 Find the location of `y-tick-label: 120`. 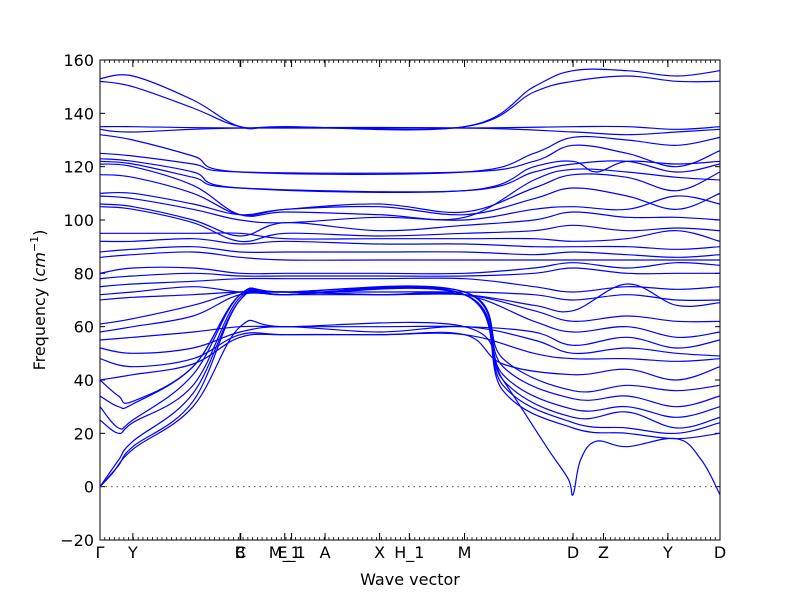

y-tick-label: 120 is located at coordinates (78, 167).